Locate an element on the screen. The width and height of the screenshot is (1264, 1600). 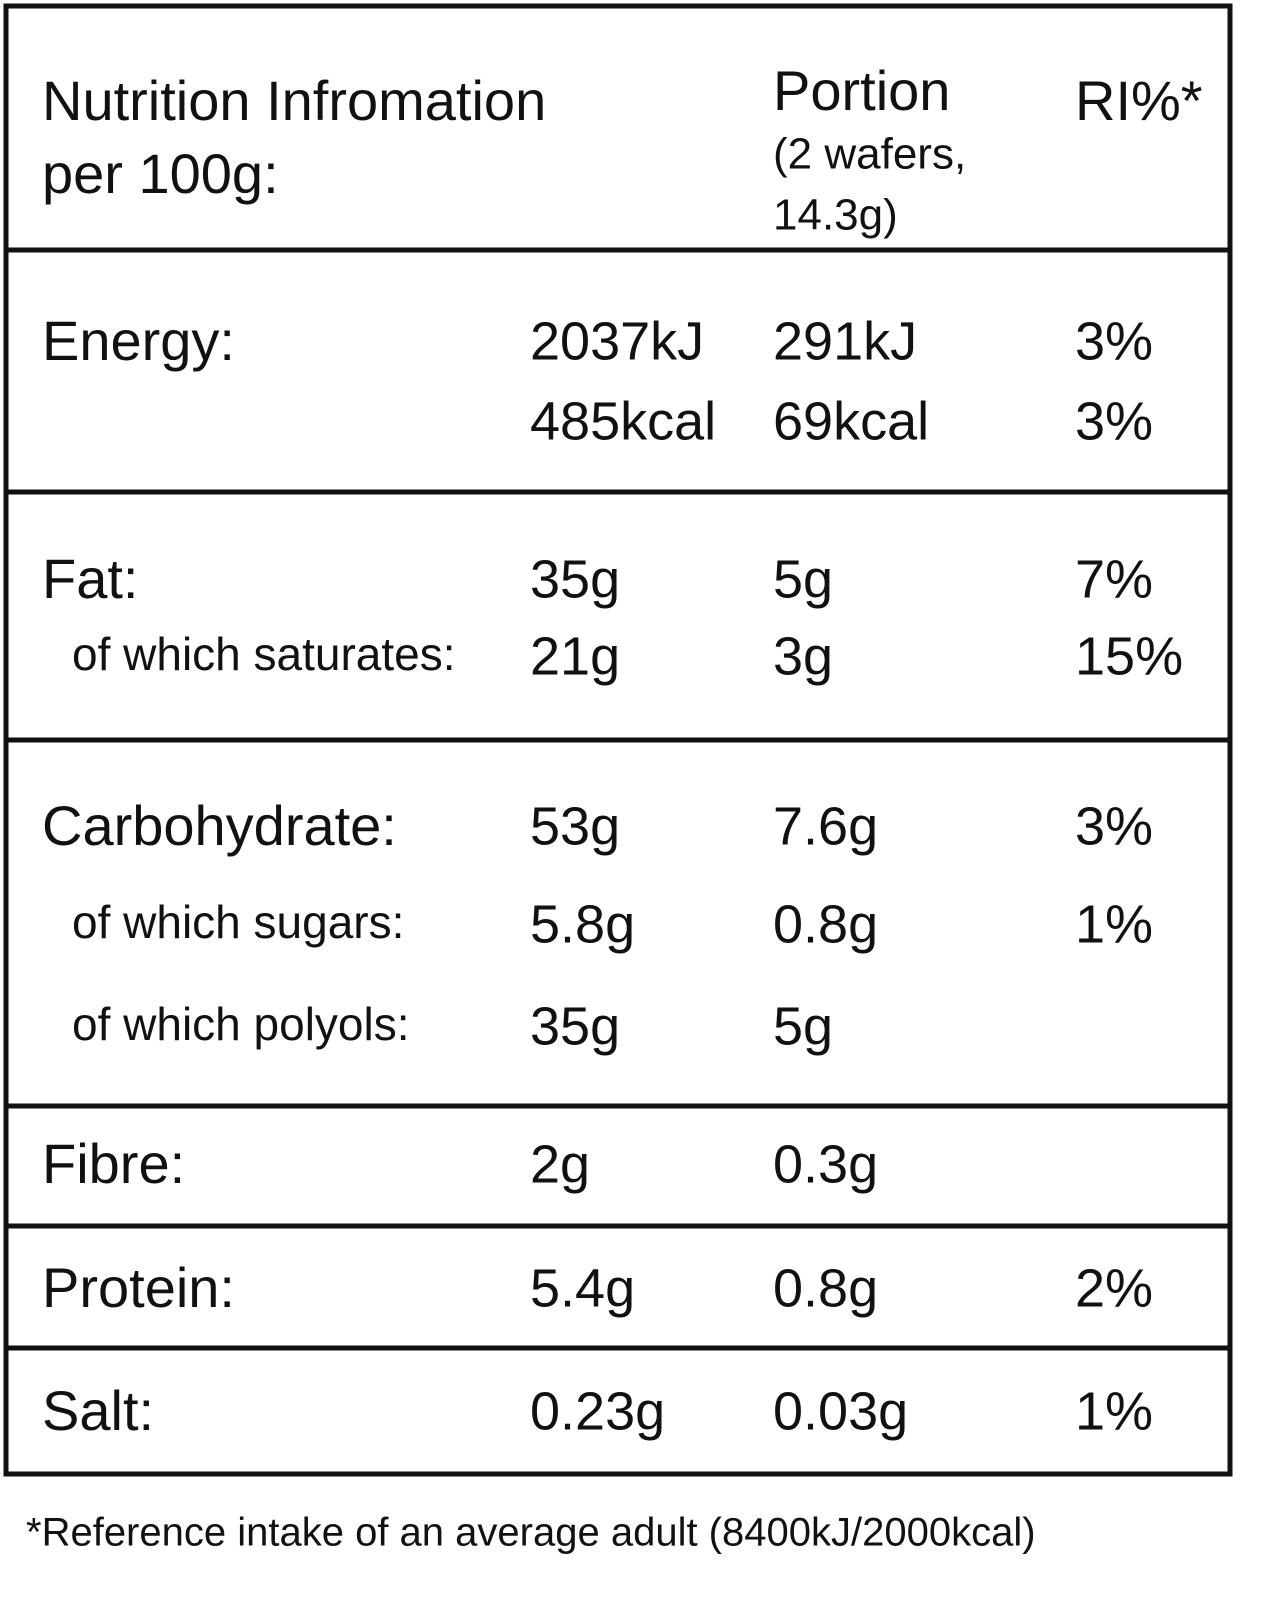
ri-value: 2% is located at coordinates (1114, 1288).